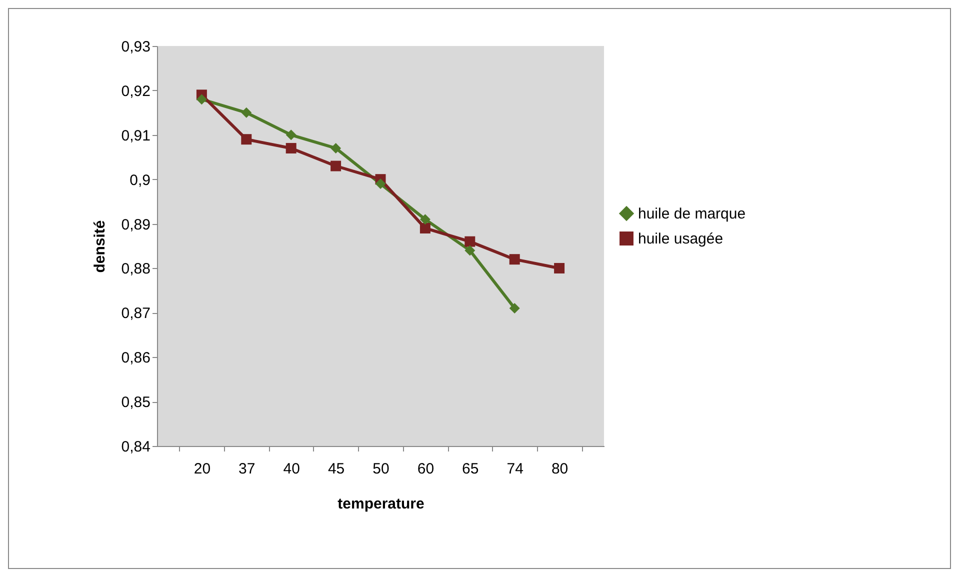 This screenshot has height=579, width=961. What do you see at coordinates (135, 447) in the screenshot?
I see `y-tick-label: 0,84` at bounding box center [135, 447].